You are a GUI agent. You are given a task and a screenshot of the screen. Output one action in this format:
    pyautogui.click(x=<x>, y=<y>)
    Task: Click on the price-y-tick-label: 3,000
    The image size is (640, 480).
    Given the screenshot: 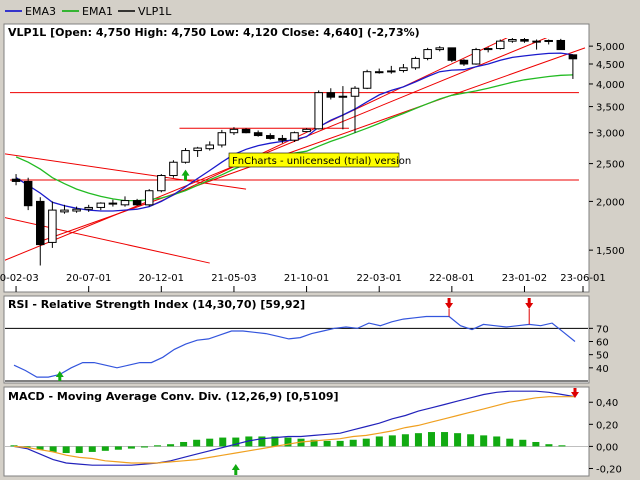 What is the action you would take?
    pyautogui.click(x=610, y=134)
    